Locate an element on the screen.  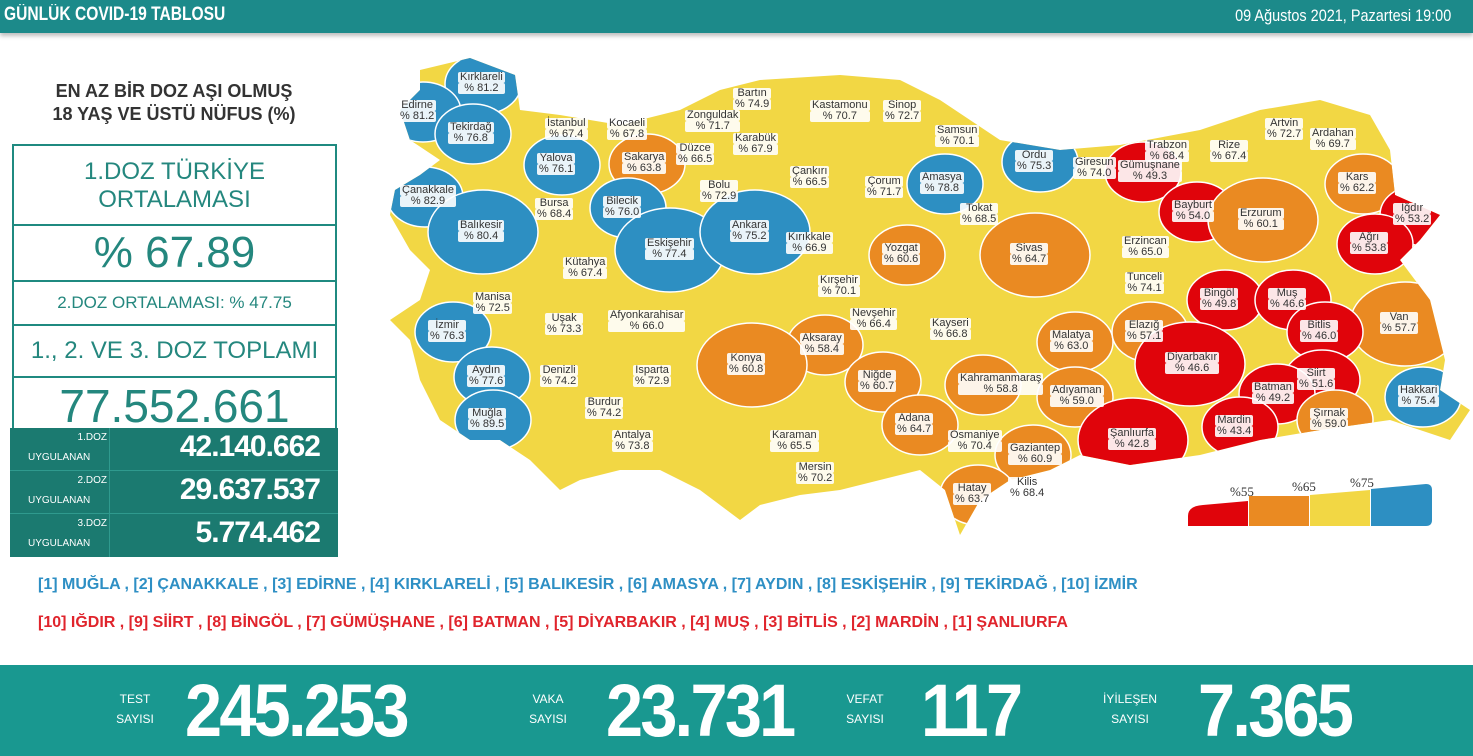
legend-tick: %55 is located at coordinates (1242, 491).